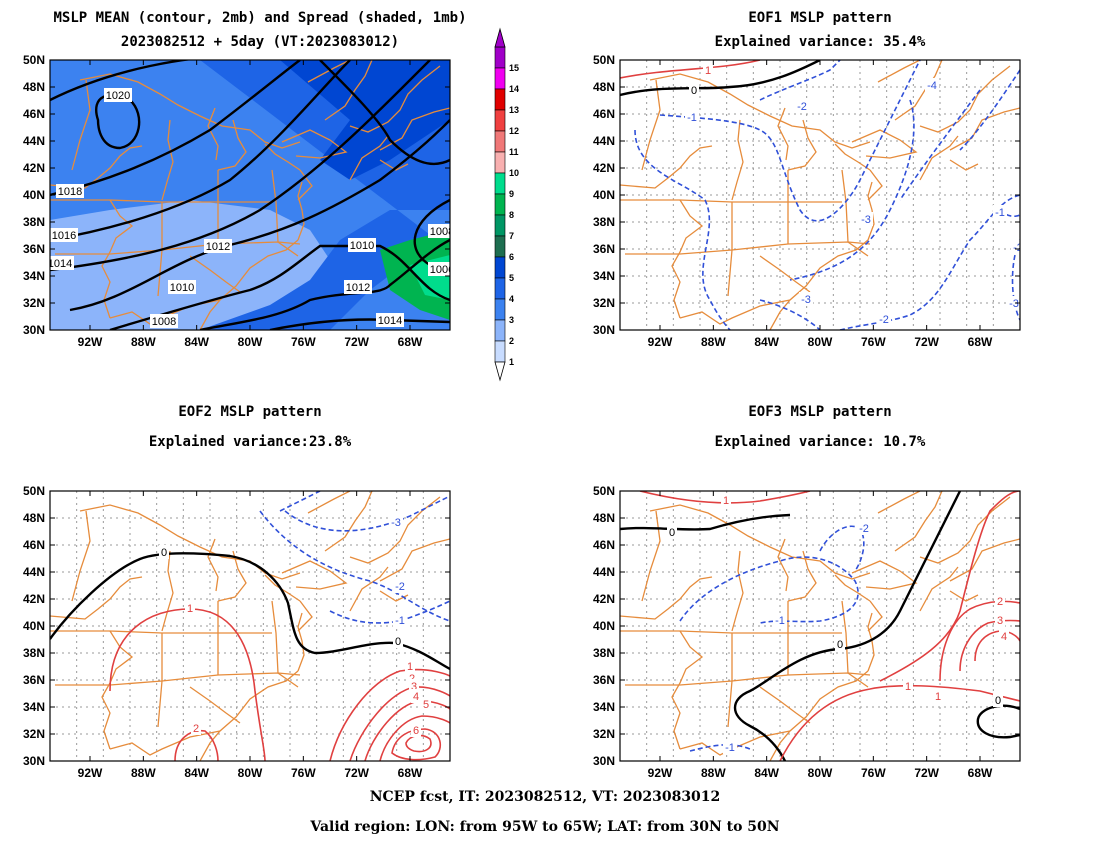 Image resolution: width=1100 pixels, height=850 pixels. I want to click on lat-label: 50N, so click(604, 491).